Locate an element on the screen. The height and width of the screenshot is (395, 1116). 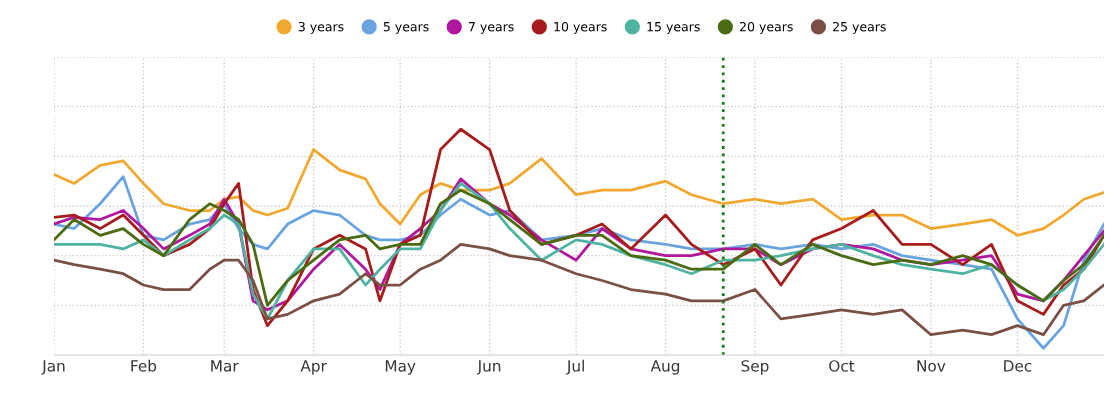
x-tick-label: Jul is located at coordinates (575, 367).